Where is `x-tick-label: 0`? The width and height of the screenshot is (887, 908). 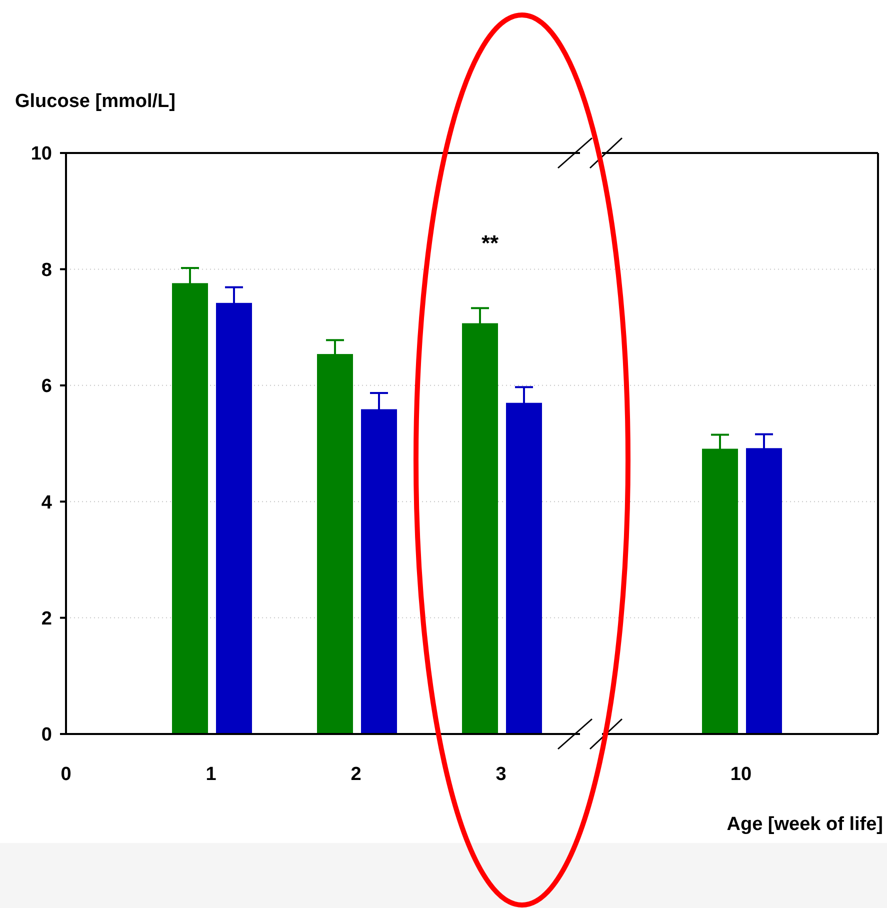
x-tick-label: 0 is located at coordinates (66, 774).